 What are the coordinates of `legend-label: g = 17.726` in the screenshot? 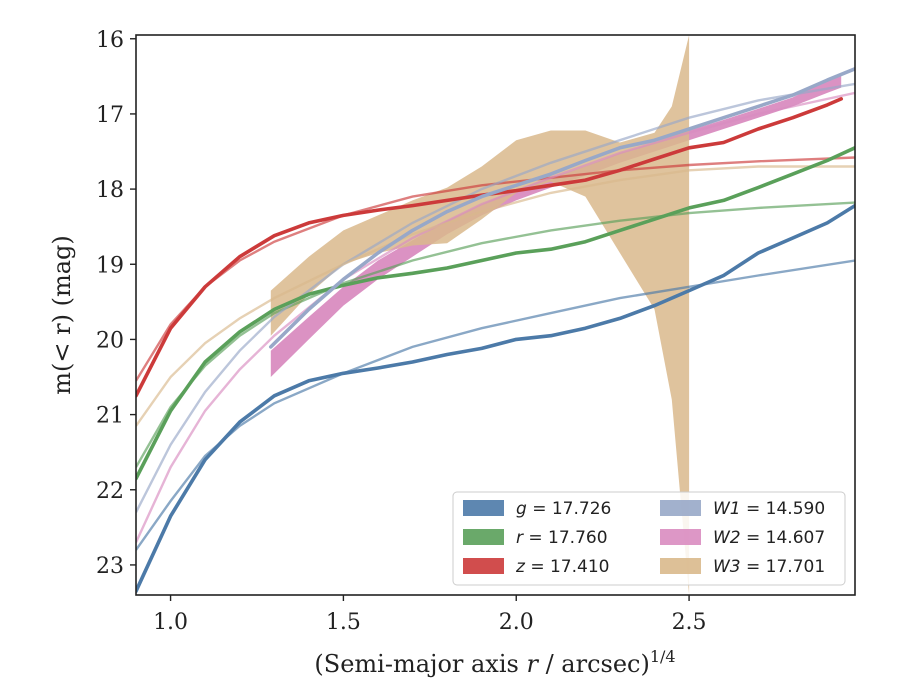 It's located at (563, 509).